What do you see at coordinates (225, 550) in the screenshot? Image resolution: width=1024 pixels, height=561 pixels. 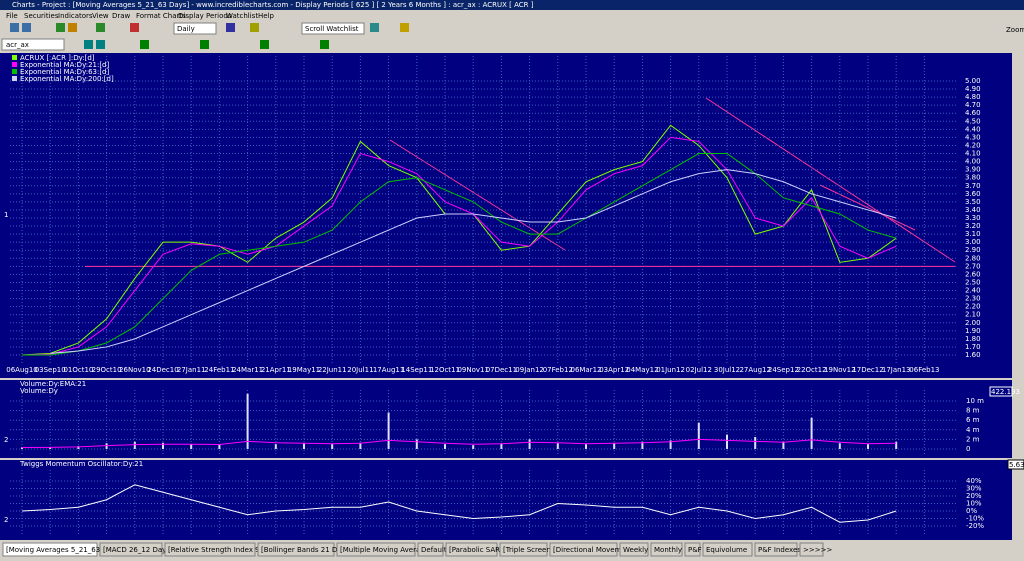 I see `tab-label: [Relative Strength Index 9 Days]` at bounding box center [225, 550].